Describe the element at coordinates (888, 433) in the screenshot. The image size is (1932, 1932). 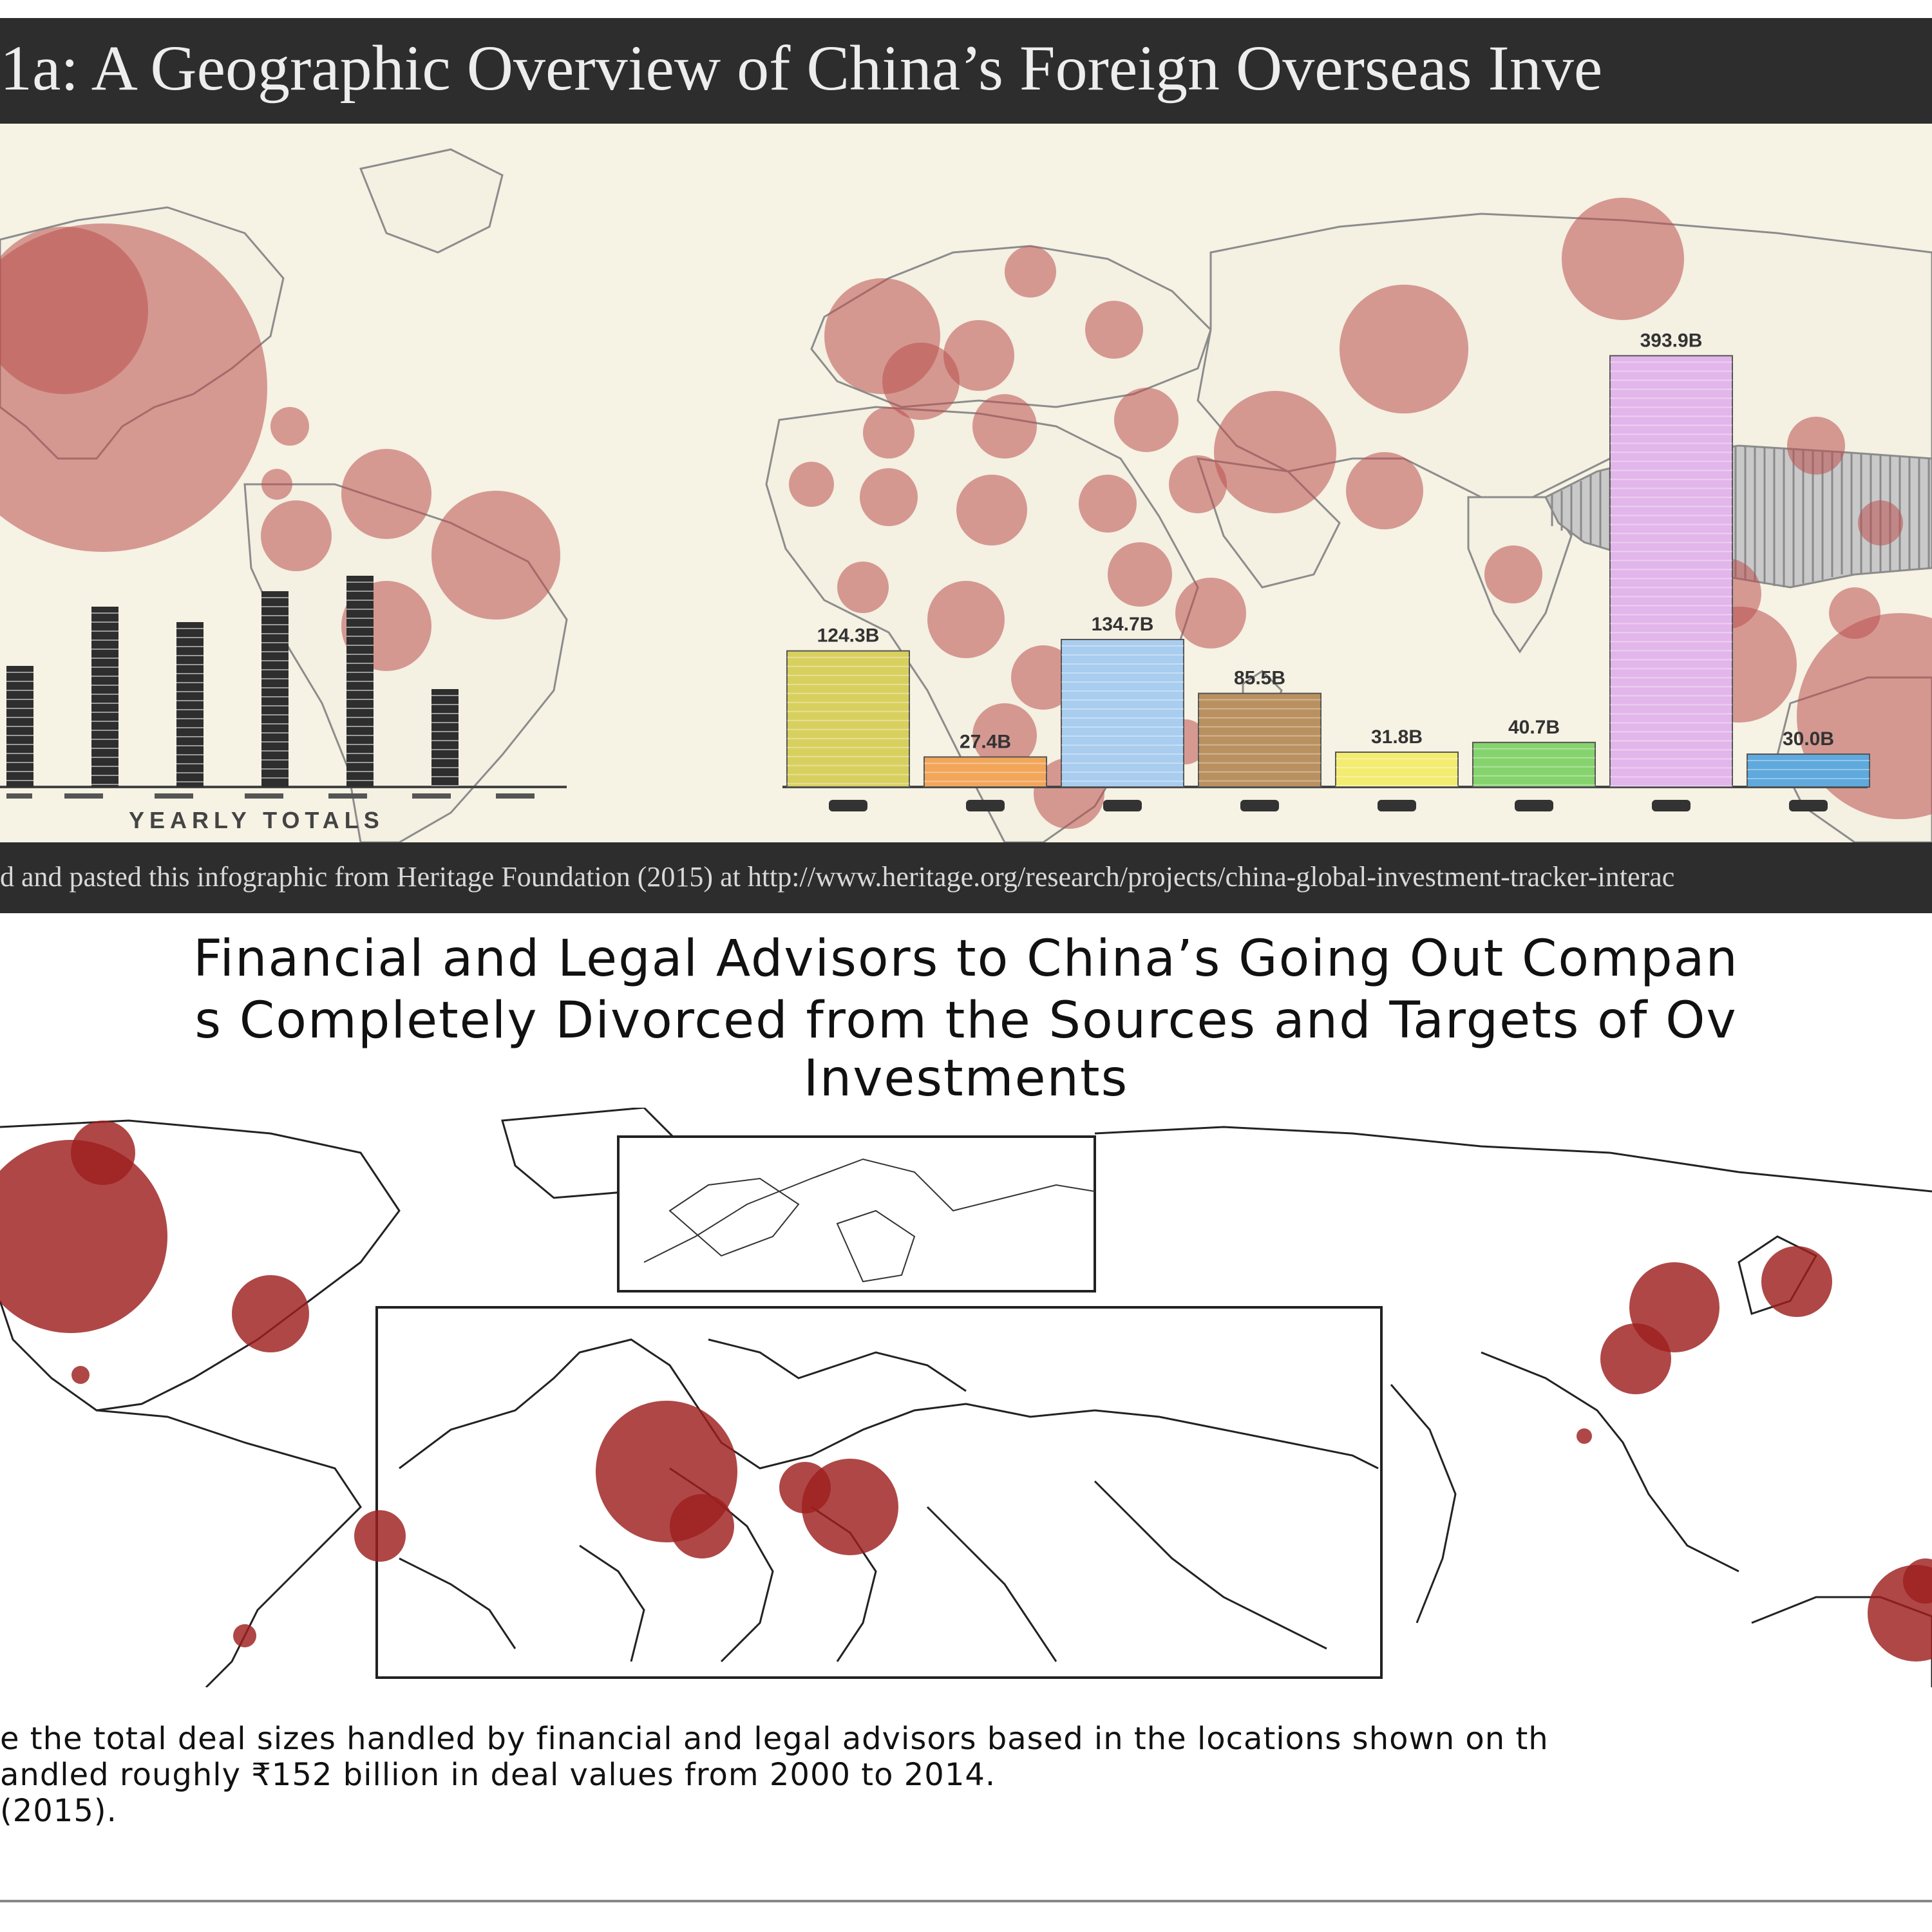
I see `bubble-spain` at that location.